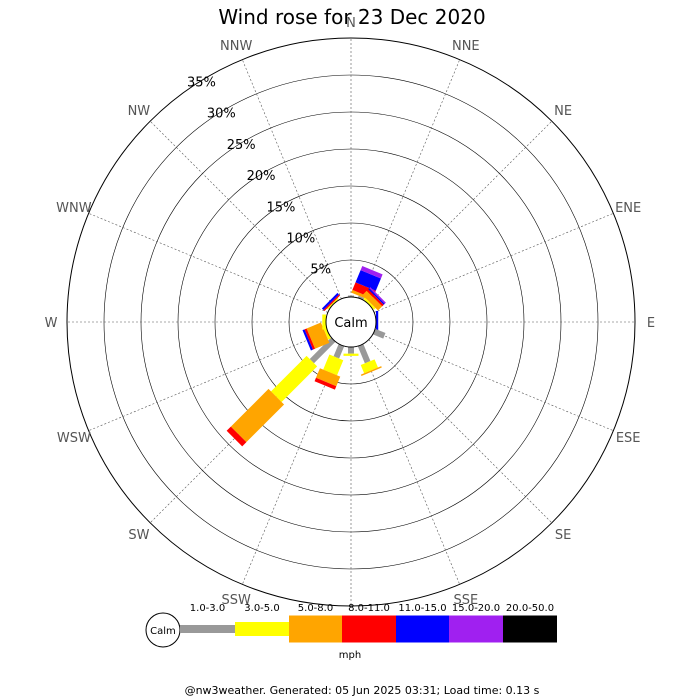 Image resolution: width=700 pixels, height=700 pixels. What do you see at coordinates (422, 608) in the screenshot?
I see `legend-label-11.0-15.0: 11.0-15.0` at bounding box center [422, 608].